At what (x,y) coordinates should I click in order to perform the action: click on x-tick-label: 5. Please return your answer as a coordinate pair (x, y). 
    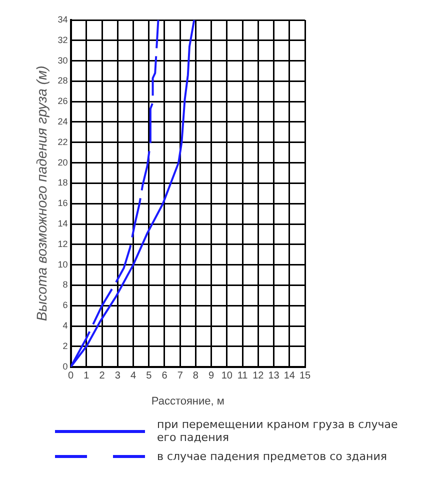
    Looking at the image, I should click on (149, 376).